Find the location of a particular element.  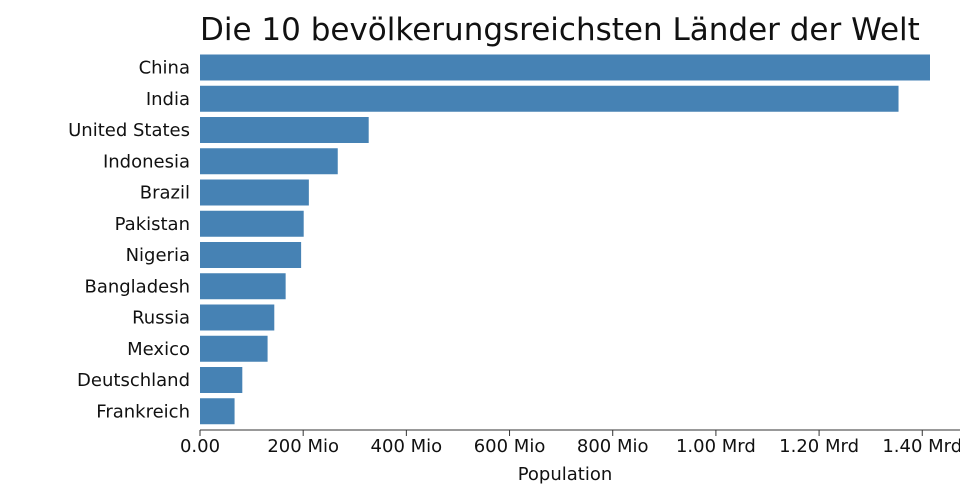

category-label-pakistan: Pakistan is located at coordinates (152, 224).